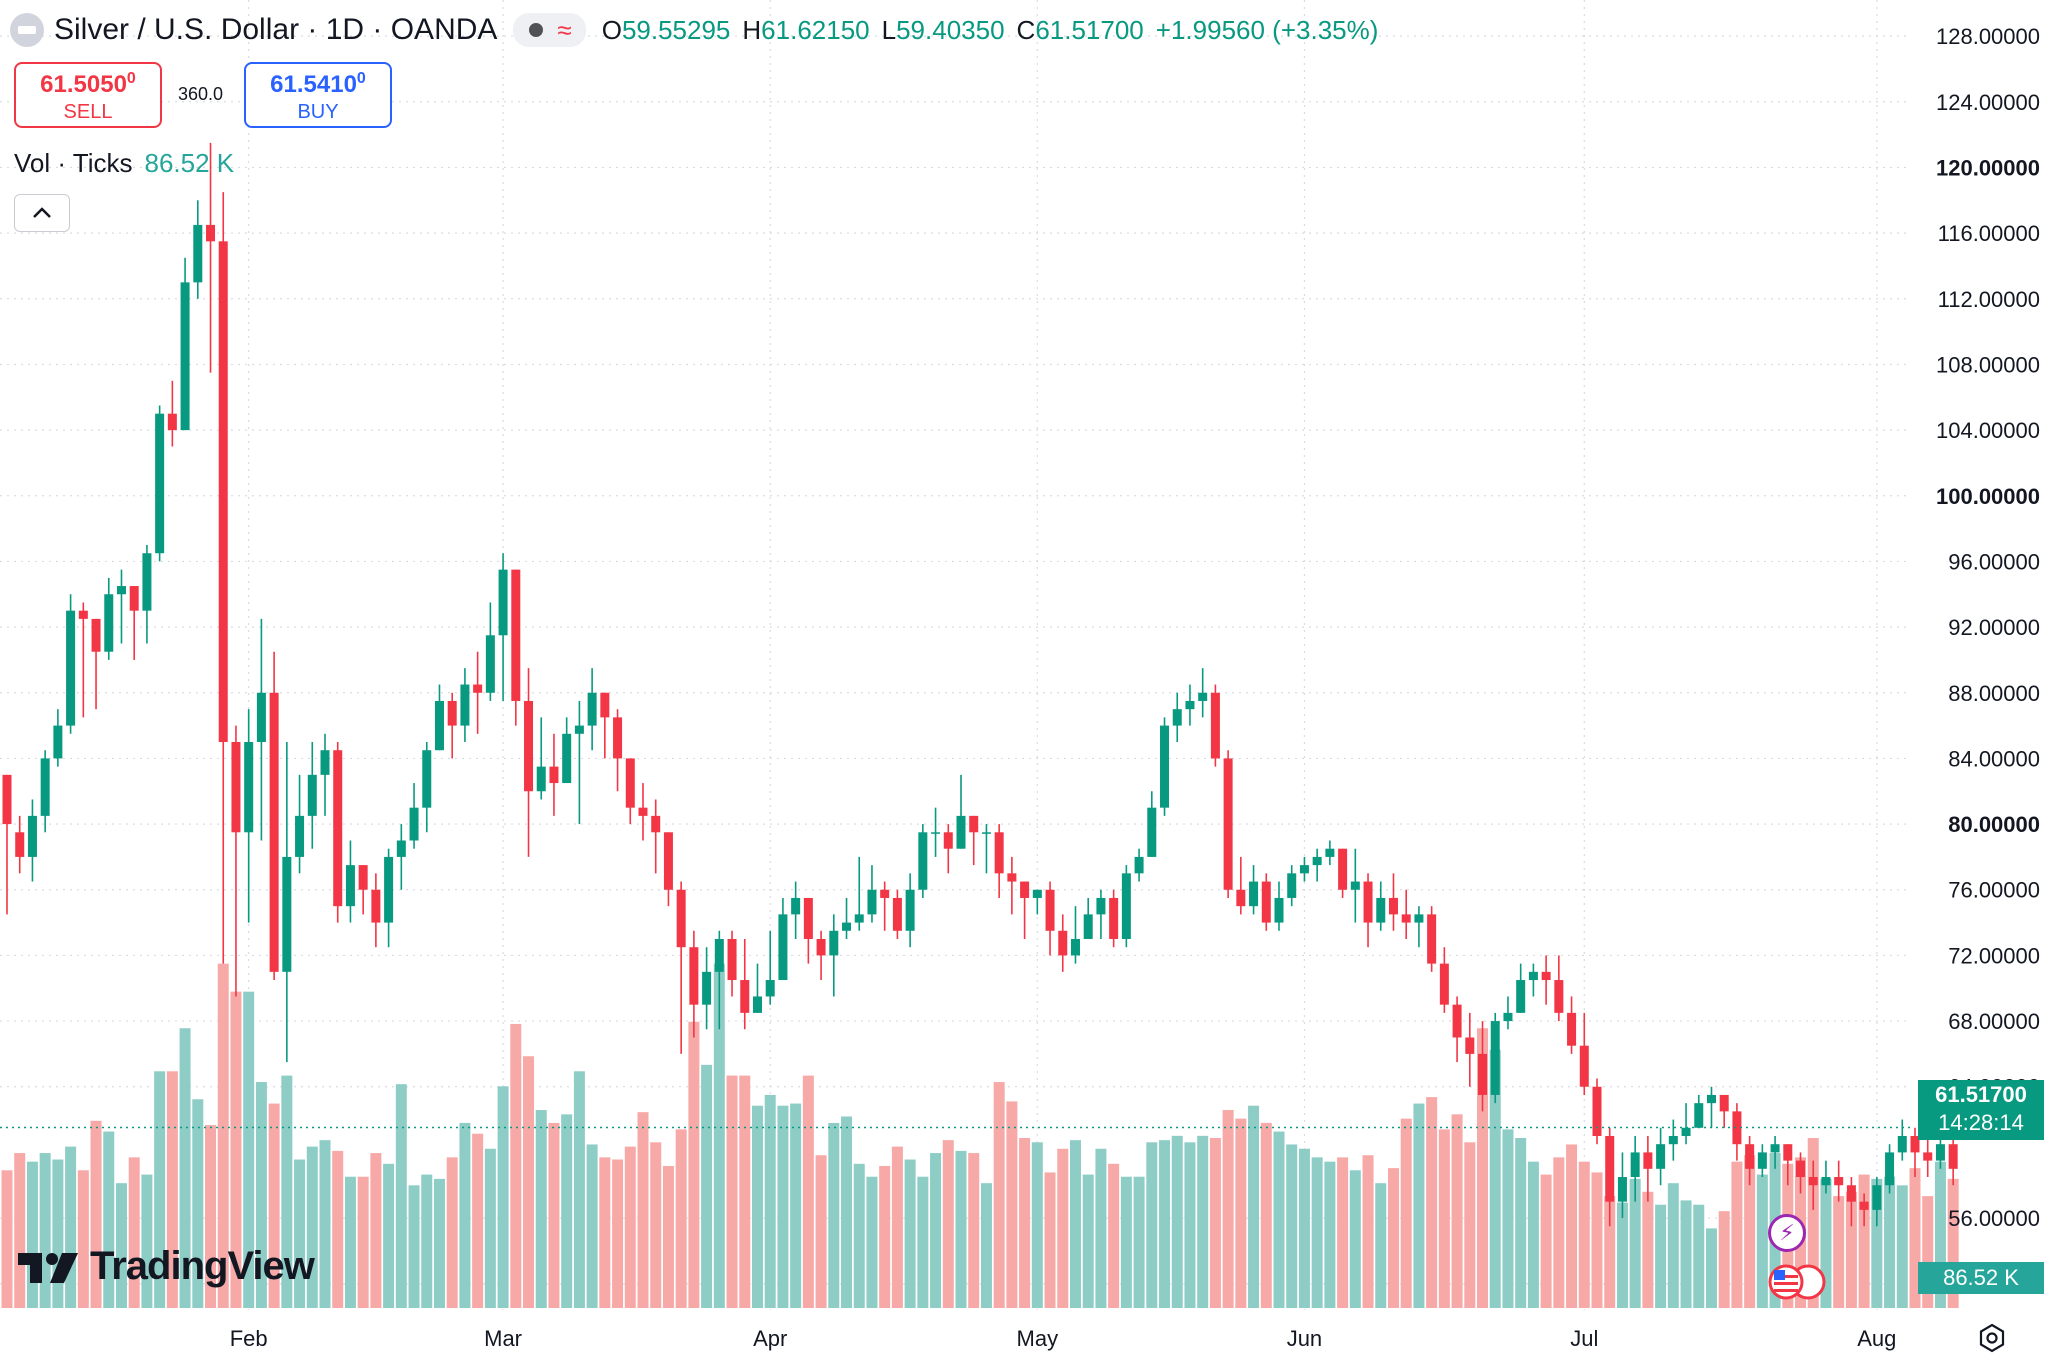  Describe the element at coordinates (88, 95) in the screenshot. I see `sell-button: 61.50500 SELL` at that location.